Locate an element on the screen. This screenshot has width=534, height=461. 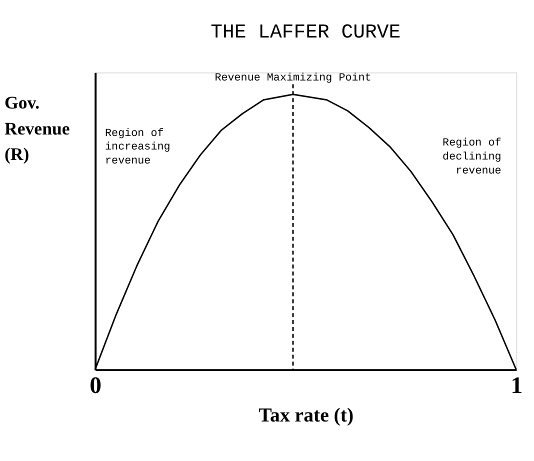
chart-title: THE LAFFER CURVE is located at coordinates (305, 33).